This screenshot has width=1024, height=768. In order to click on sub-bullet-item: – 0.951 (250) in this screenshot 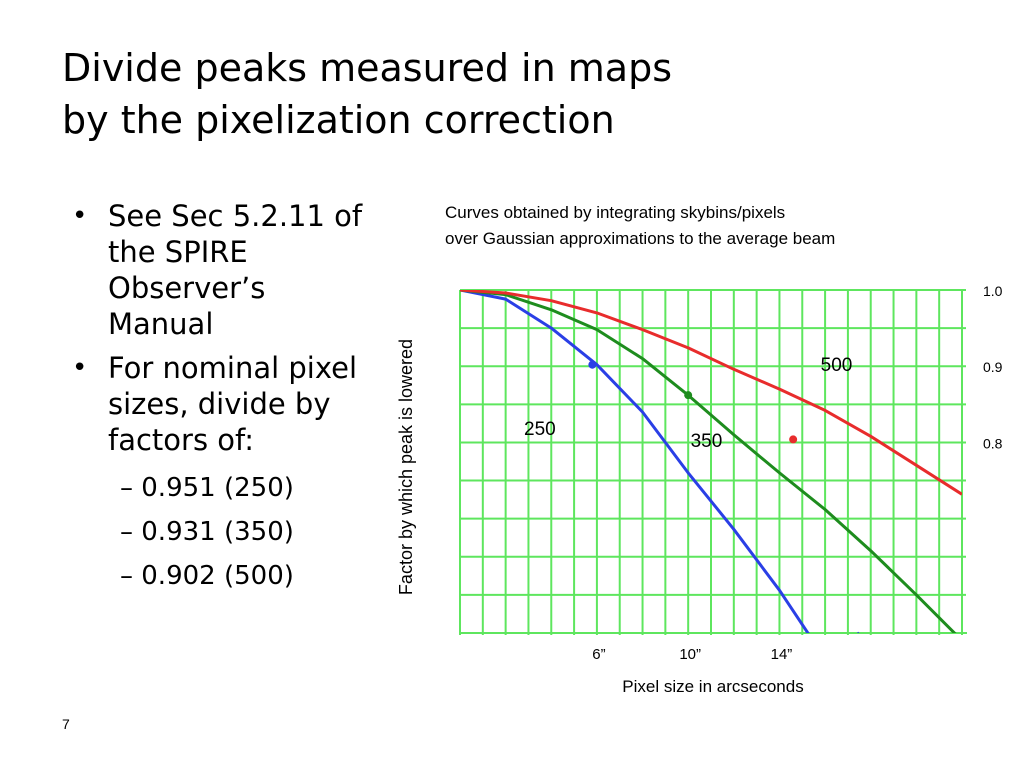, I will do `click(207, 488)`.